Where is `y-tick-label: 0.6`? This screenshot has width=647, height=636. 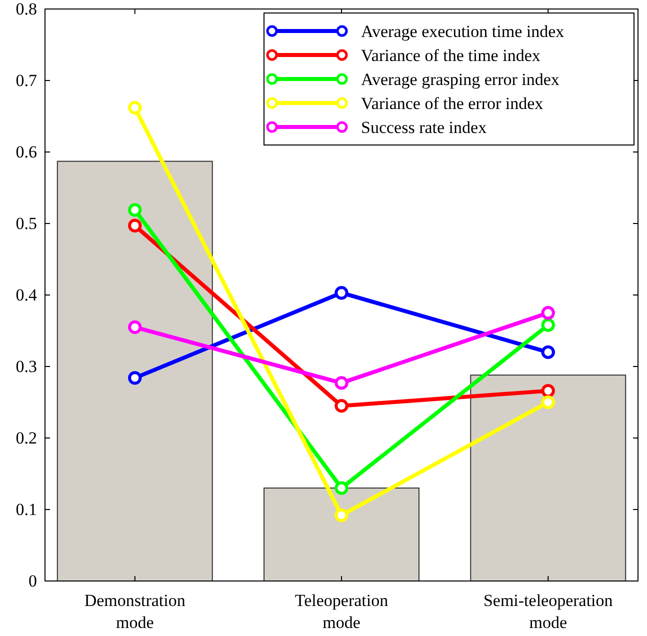 y-tick-label: 0.6 is located at coordinates (26, 152).